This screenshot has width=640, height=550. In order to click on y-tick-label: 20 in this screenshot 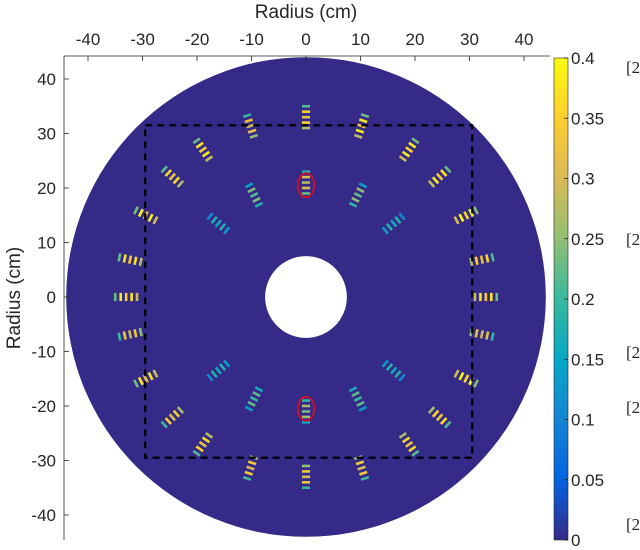, I will do `click(46, 188)`.